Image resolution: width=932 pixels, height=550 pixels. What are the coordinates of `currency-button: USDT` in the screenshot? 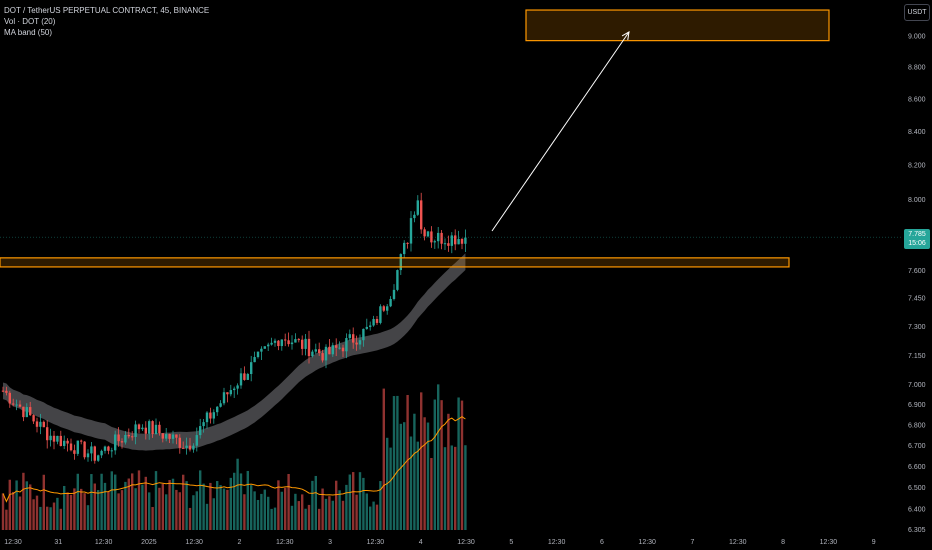 It's located at (917, 12).